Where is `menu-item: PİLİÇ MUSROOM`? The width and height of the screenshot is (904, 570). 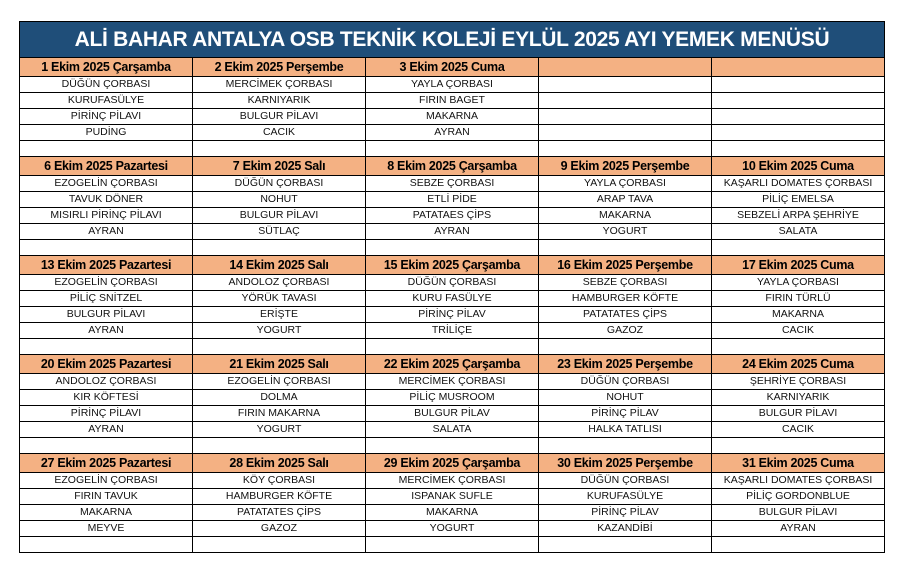 menu-item: PİLİÇ MUSROOM is located at coordinates (452, 397).